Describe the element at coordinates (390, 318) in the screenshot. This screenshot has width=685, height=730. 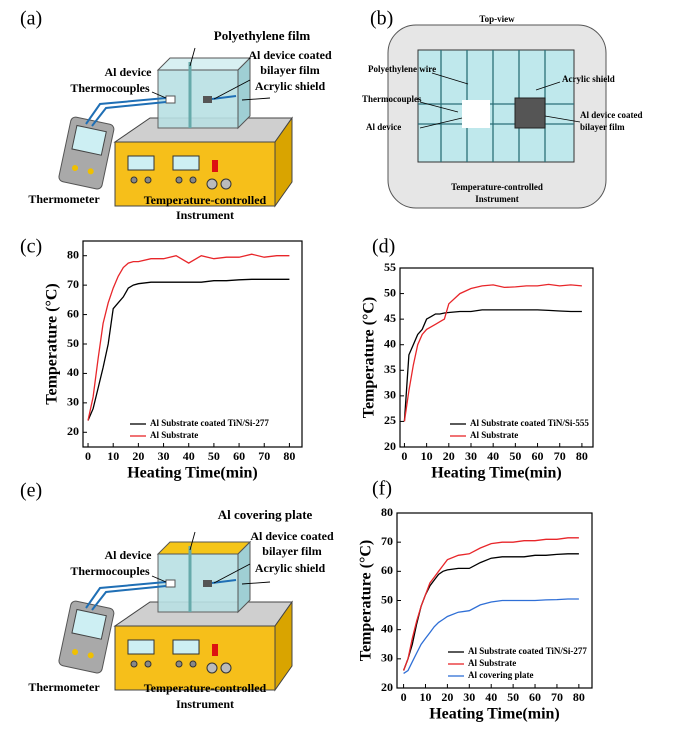
I see `y-tick-label: 45` at that location.